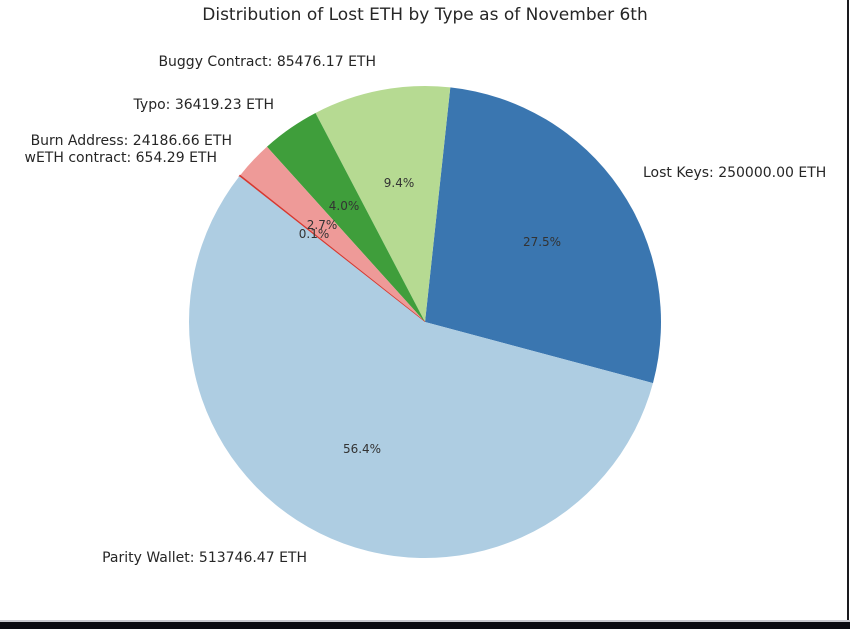  What do you see at coordinates (542, 242) in the screenshot?
I see `slice-pct-lost-keys: 27.5%` at bounding box center [542, 242].